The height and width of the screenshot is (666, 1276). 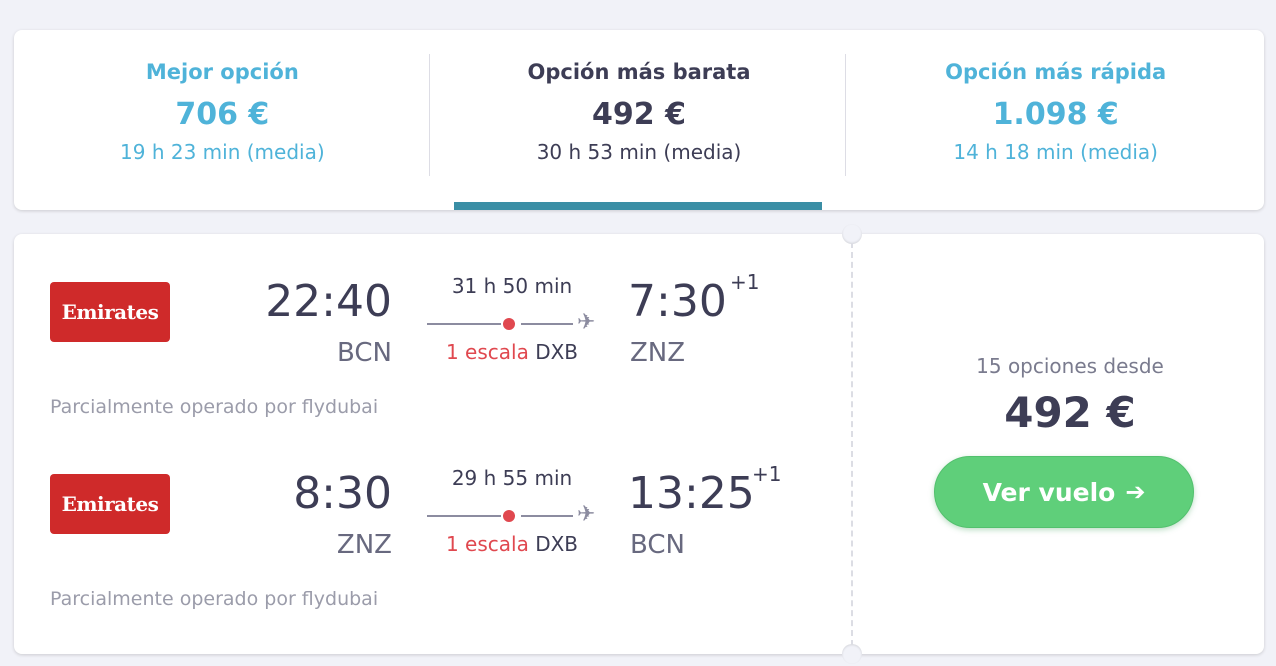 What do you see at coordinates (364, 353) in the screenshot?
I see `departure-airport: BCN` at bounding box center [364, 353].